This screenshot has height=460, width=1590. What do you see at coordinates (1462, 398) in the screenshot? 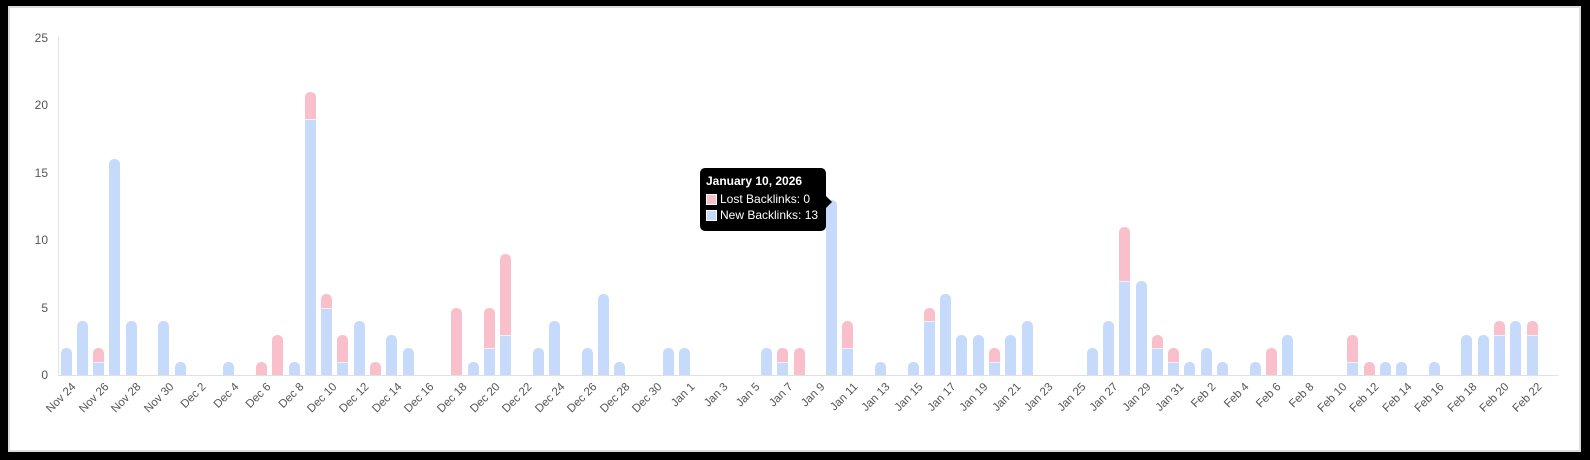
I see `x-tick-label: Feb 18` at bounding box center [1462, 398].